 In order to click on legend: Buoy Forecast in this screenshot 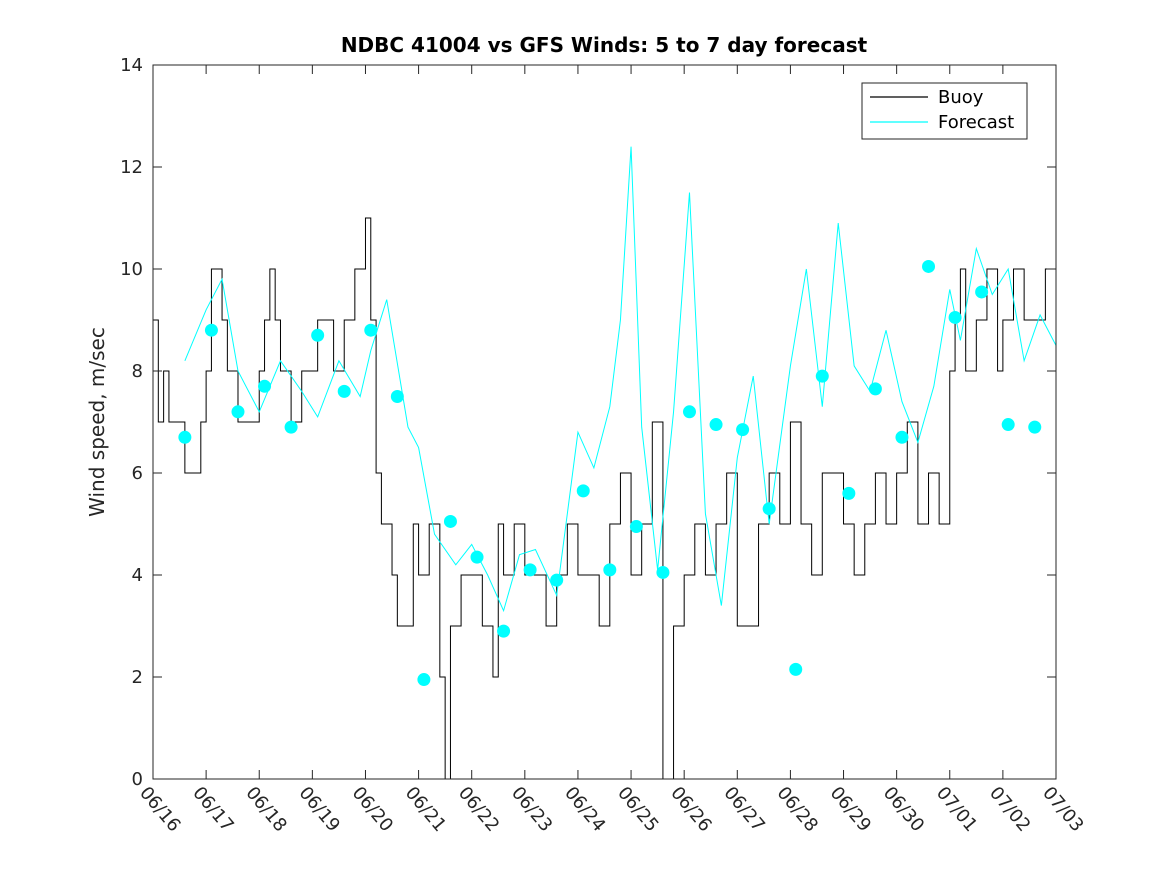, I will do `click(944, 111)`.